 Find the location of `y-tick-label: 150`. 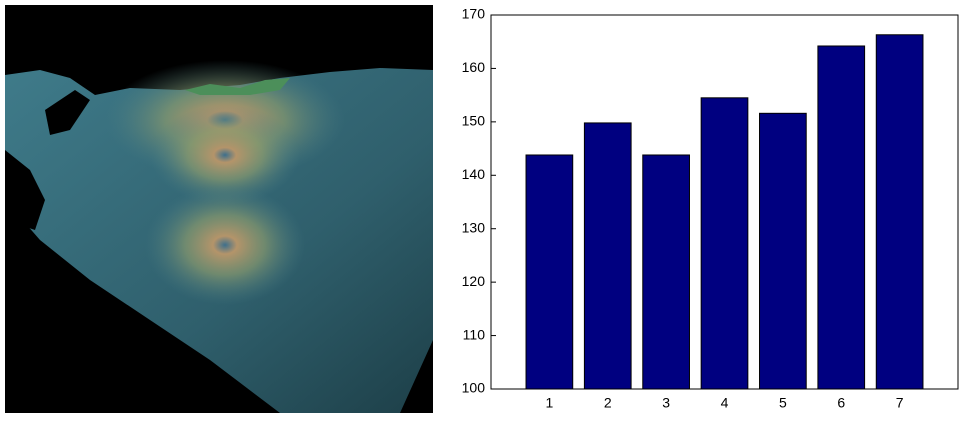

y-tick-label: 150 is located at coordinates (474, 121).